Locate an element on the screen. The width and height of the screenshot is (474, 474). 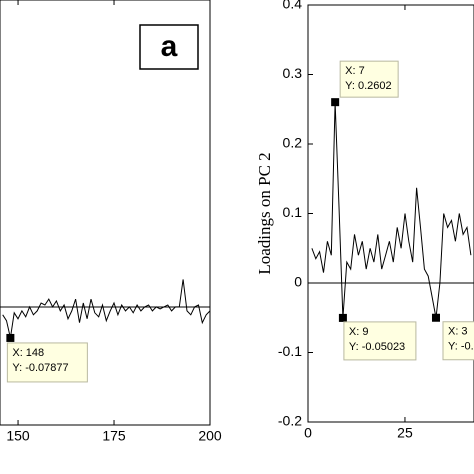
y-axis-label: Loadings on PC 2 is located at coordinates (264, 213).